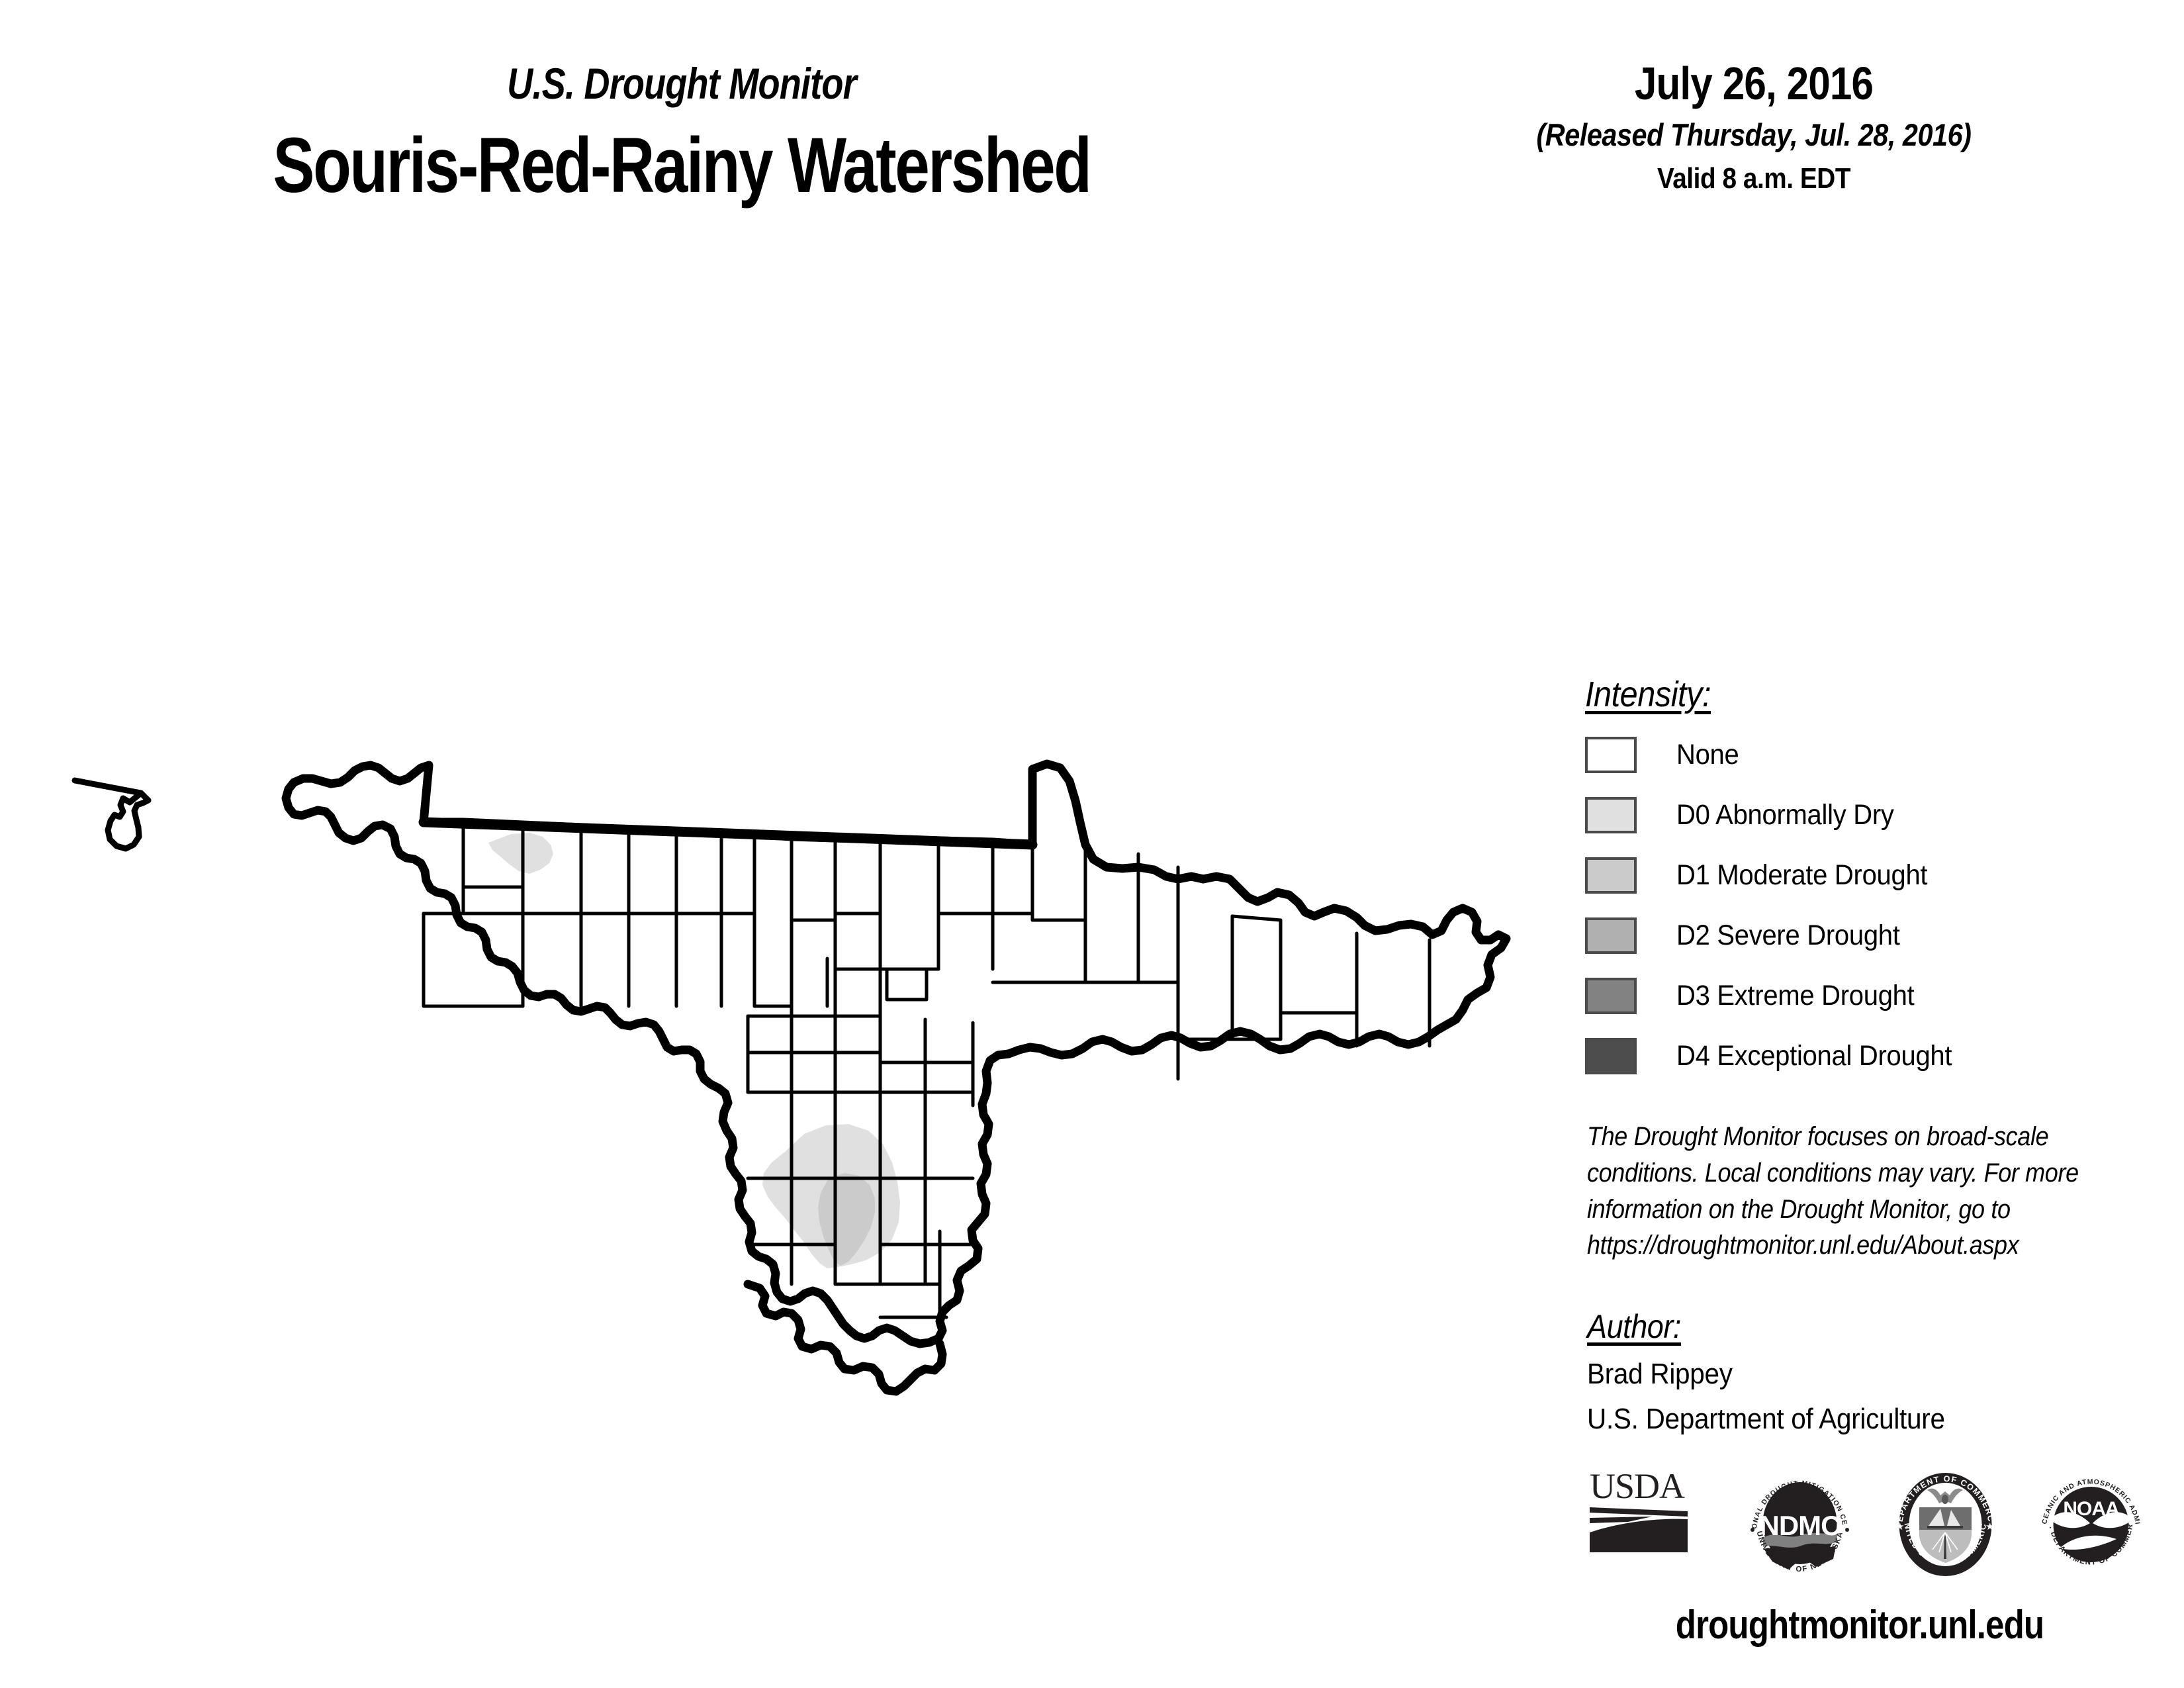  Describe the element at coordinates (1638, 1486) in the screenshot. I see `svg-text: USDA` at that location.